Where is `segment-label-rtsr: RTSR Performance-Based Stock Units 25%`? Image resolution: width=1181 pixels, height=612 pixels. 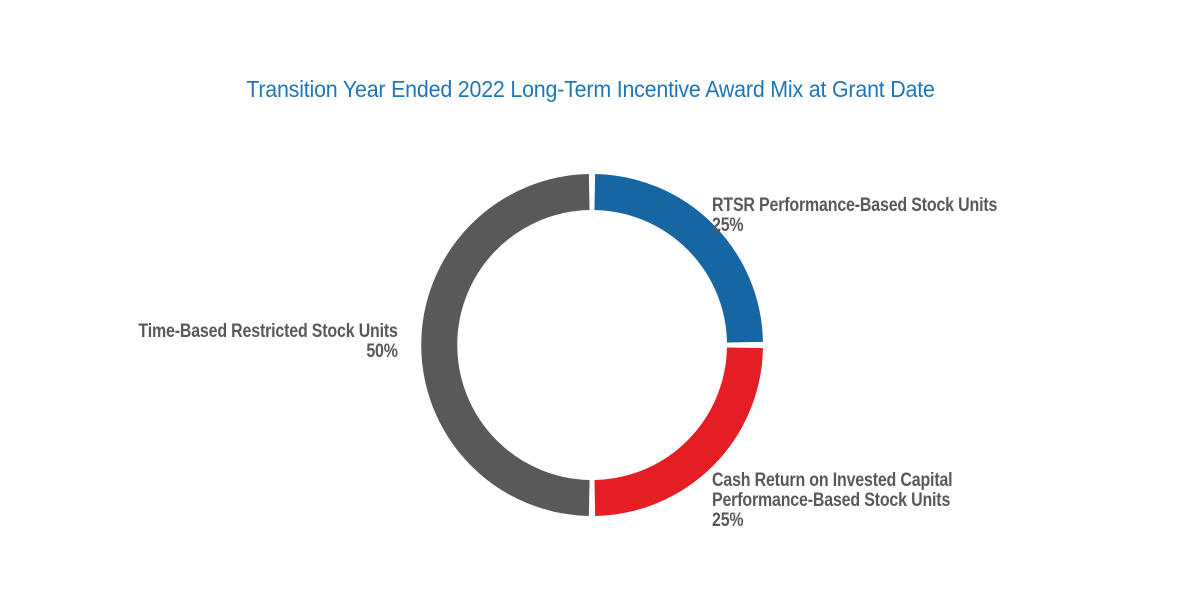
segment-label-rtsr: RTSR Performance-Based Stock Units 25% is located at coordinates (854, 216).